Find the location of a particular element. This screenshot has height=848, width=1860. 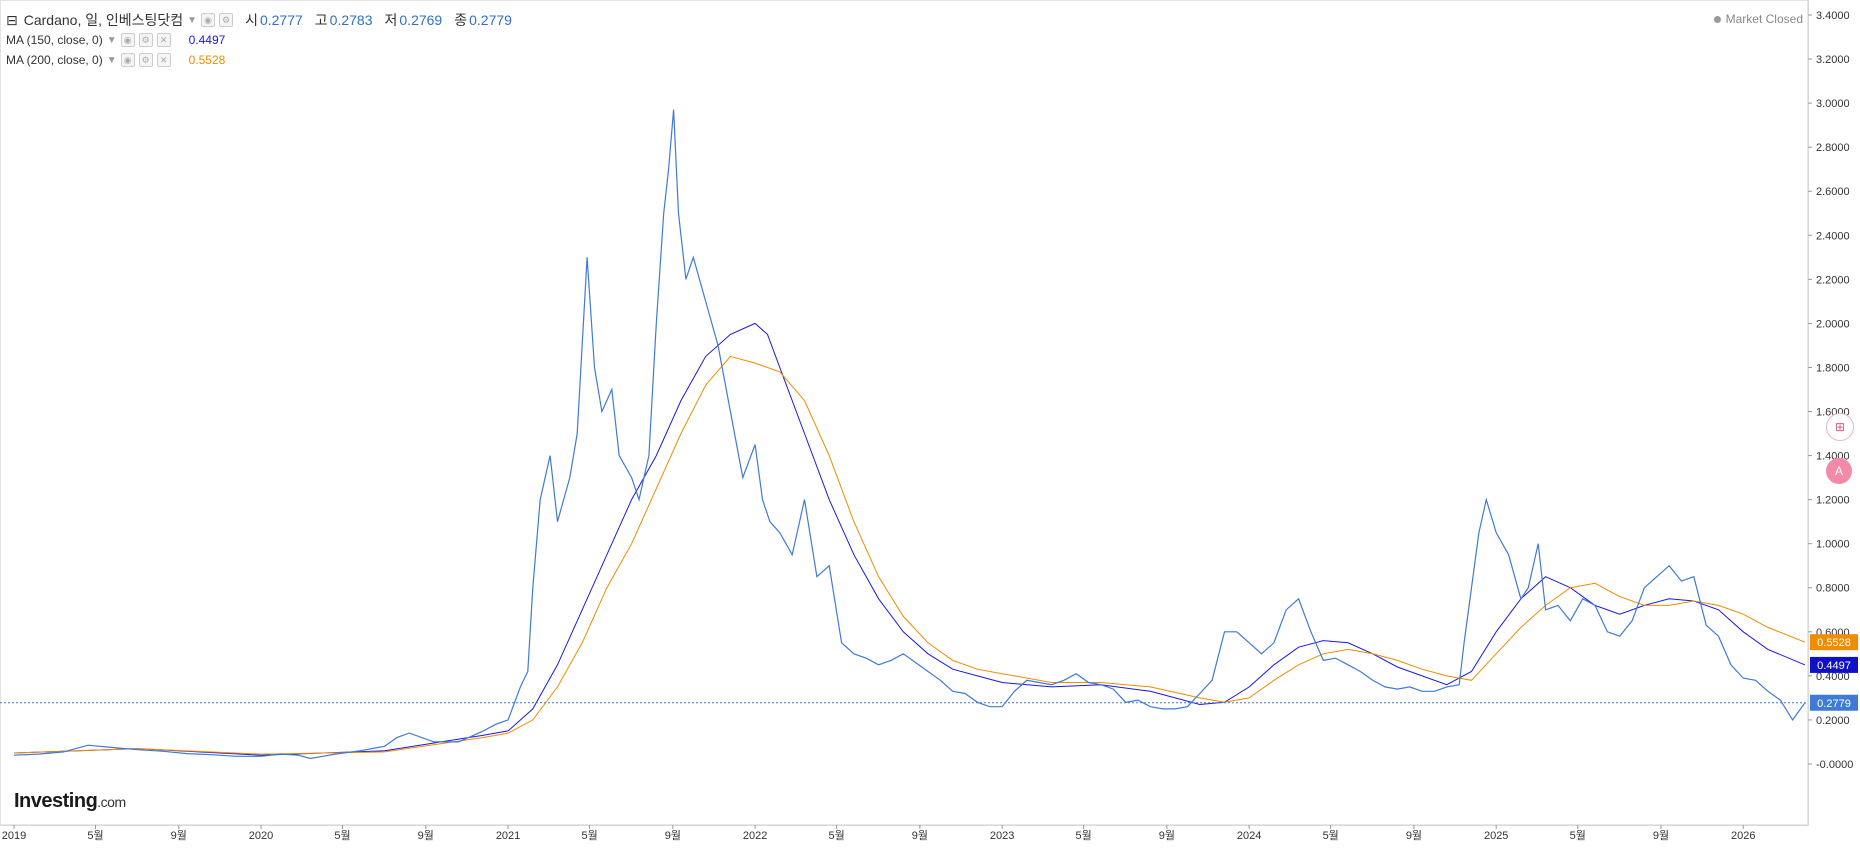

symbol-title: Cardano, 일, 인베스팅닷컴 is located at coordinates (103, 20).